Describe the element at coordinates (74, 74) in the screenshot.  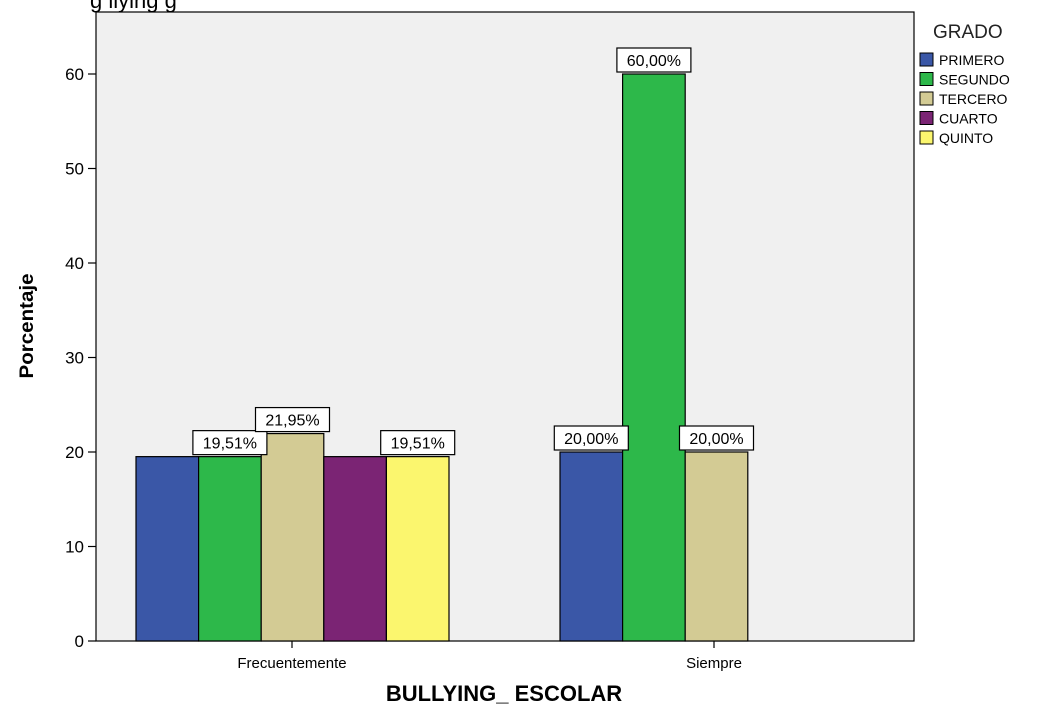
I see `y-tick-label: 60` at that location.